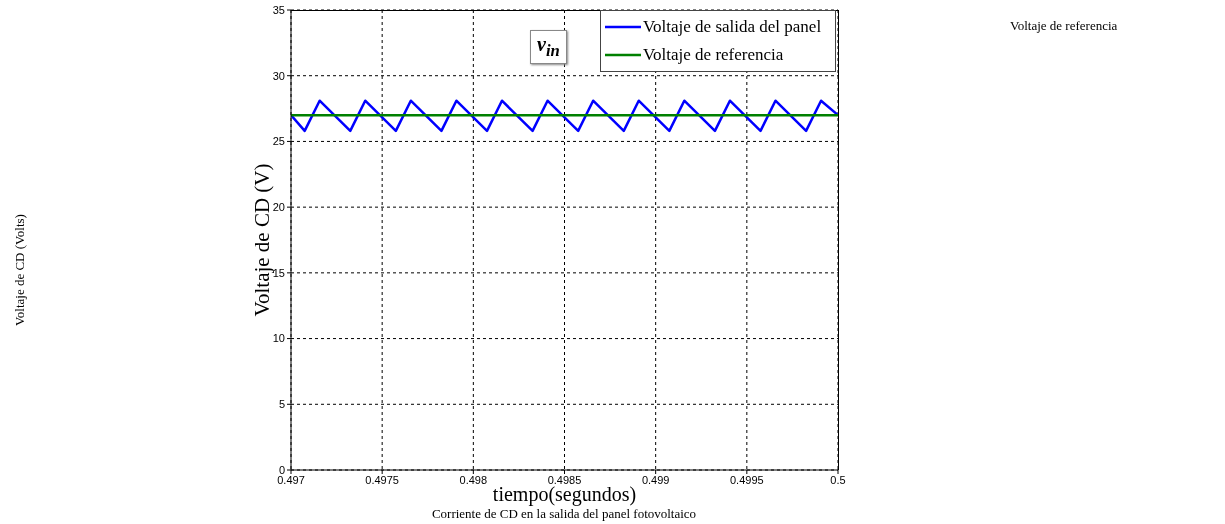  I want to click on annotation: v$_{in}$, so click(548, 47).